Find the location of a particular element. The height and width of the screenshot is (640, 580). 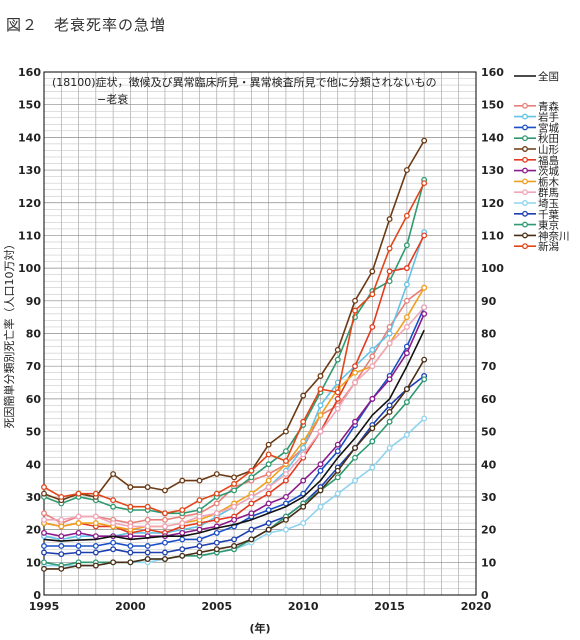

y-tick-label-right: 30 is located at coordinates (489, 497).